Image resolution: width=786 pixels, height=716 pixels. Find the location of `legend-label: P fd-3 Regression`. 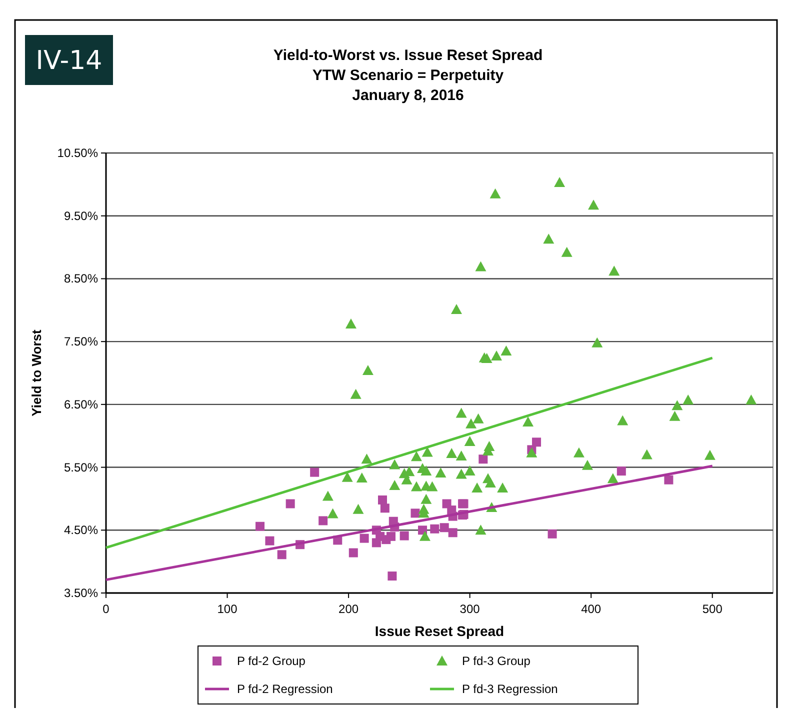

legend-label: P fd-3 Regression is located at coordinates (510, 689).